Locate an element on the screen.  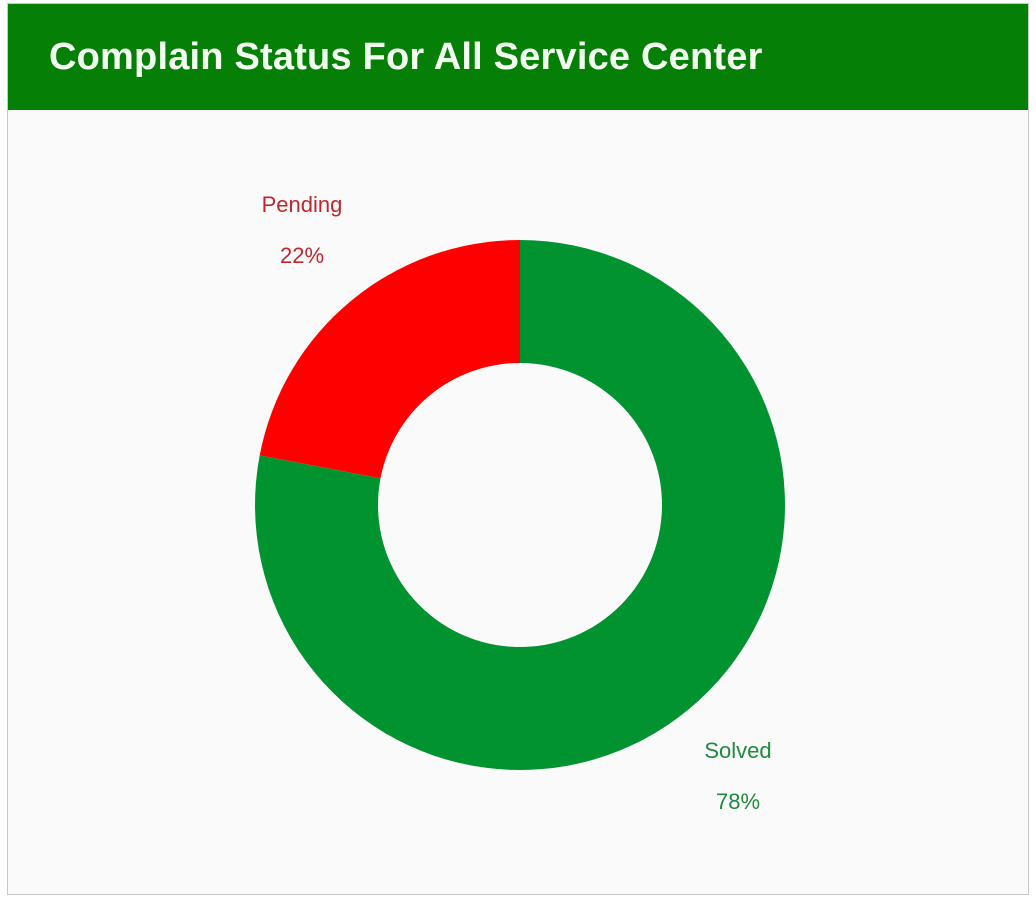
card-header: Complain Status For All Service Center is located at coordinates (518, 57).